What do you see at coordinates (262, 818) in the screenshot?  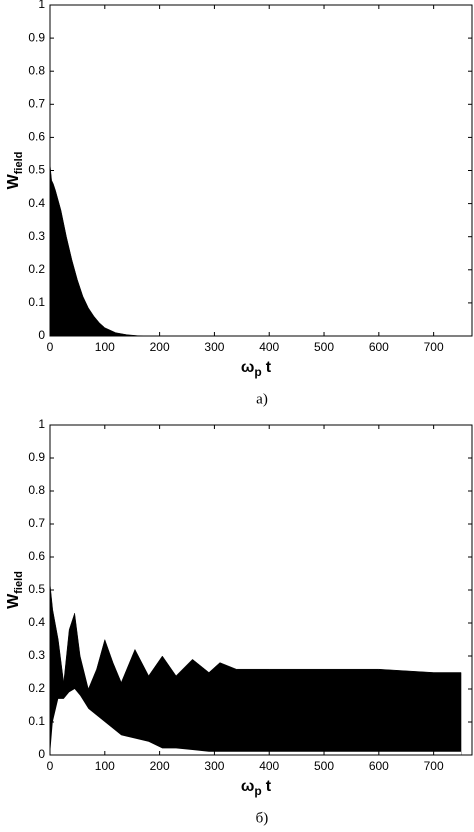 I see `caption: б)` at bounding box center [262, 818].